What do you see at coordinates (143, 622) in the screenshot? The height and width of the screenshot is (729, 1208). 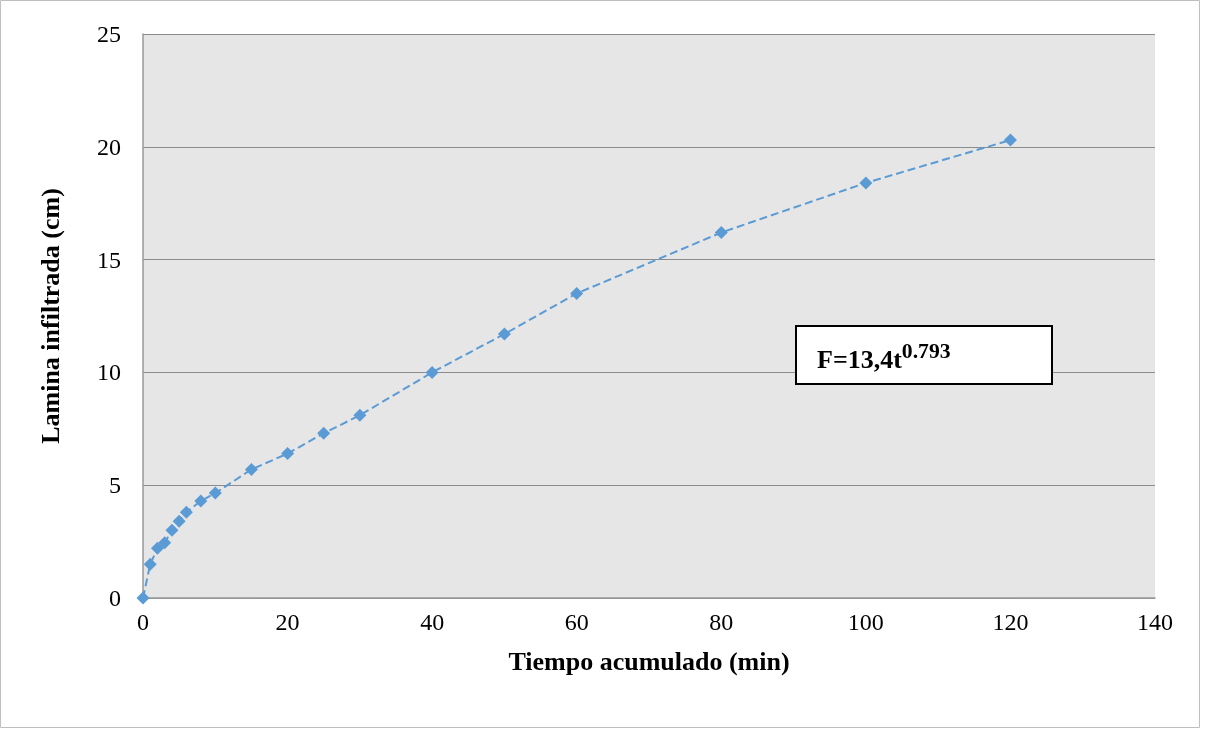 I see `x-tick-label: 0` at bounding box center [143, 622].